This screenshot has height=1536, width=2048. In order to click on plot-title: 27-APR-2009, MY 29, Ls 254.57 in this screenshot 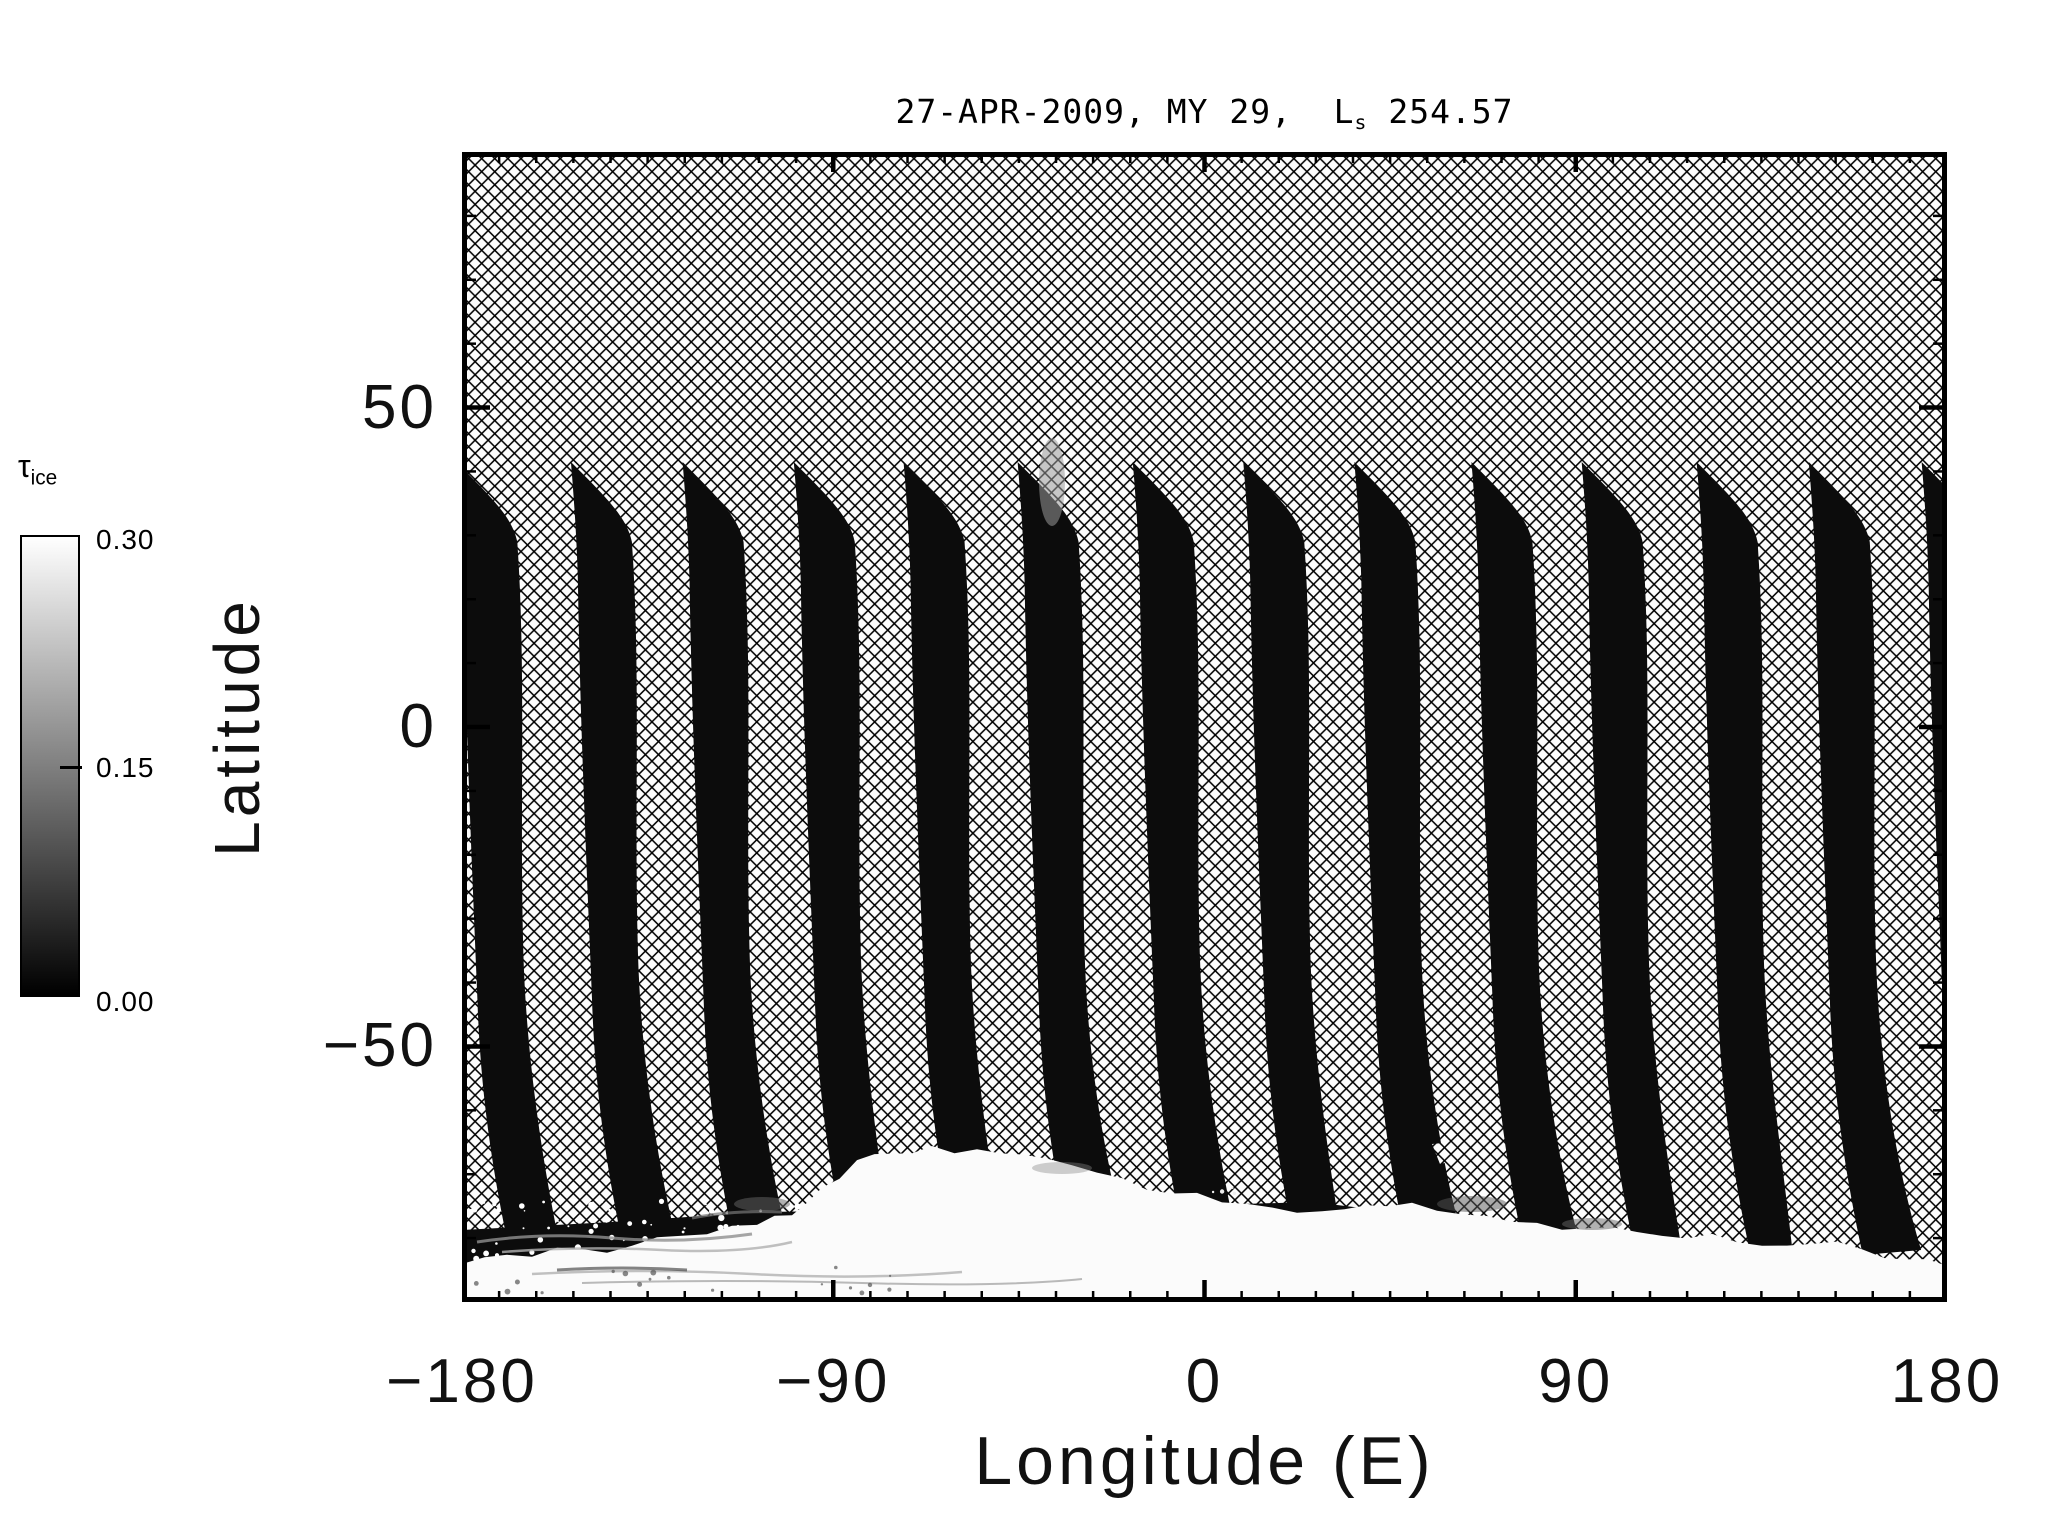, I will do `click(1204, 113)`.